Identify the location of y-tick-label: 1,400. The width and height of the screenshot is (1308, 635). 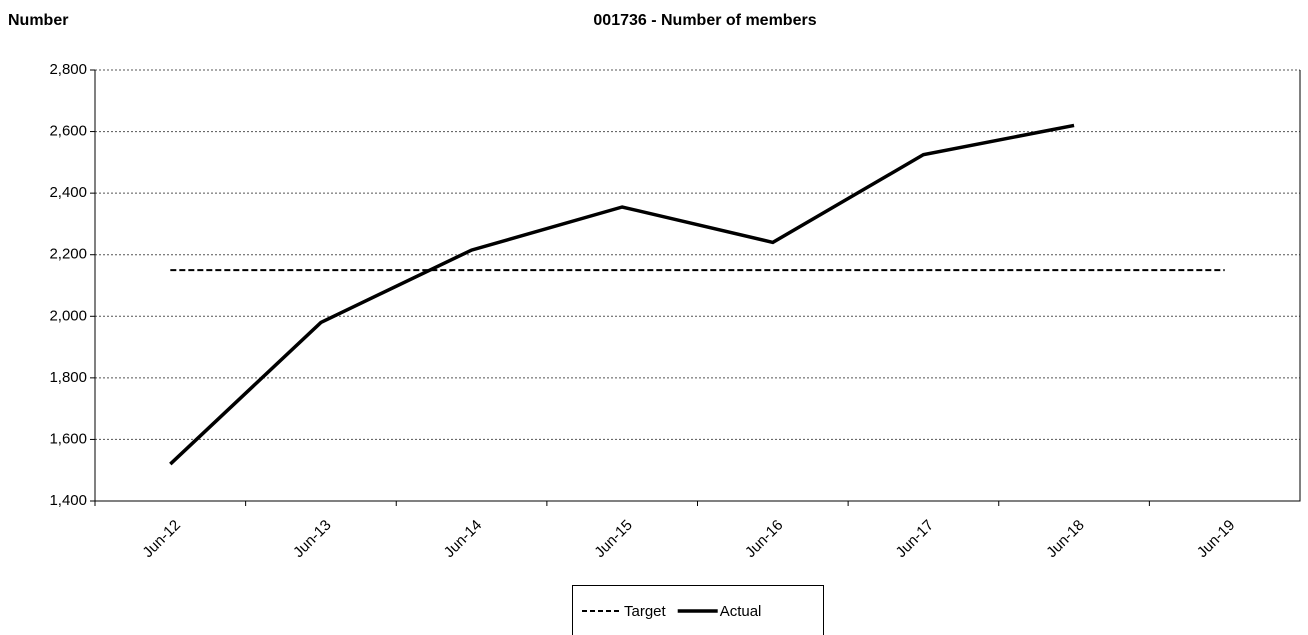
(68, 500).